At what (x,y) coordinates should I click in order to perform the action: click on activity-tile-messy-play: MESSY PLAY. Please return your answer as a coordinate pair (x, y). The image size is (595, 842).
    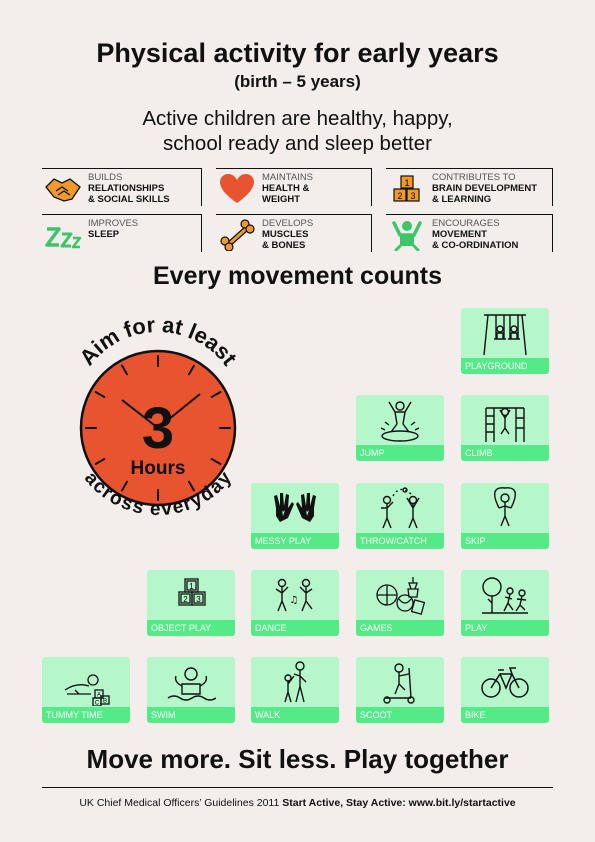
    Looking at the image, I should click on (295, 516).